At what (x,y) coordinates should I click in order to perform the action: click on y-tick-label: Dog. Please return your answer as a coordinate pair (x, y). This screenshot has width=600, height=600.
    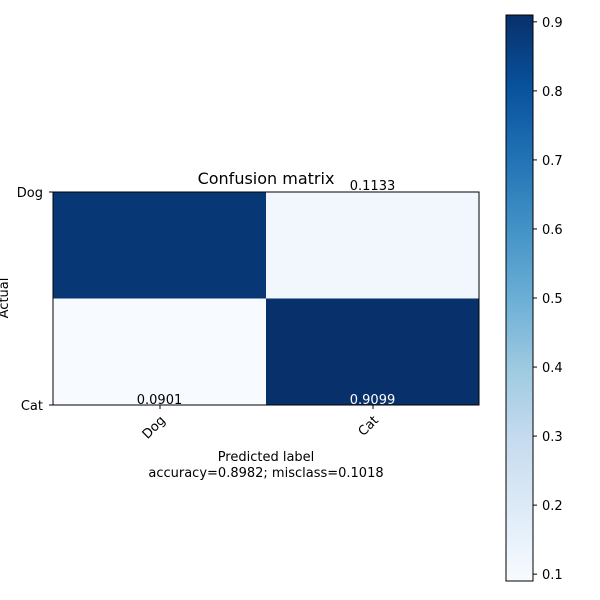
    Looking at the image, I should click on (30, 193).